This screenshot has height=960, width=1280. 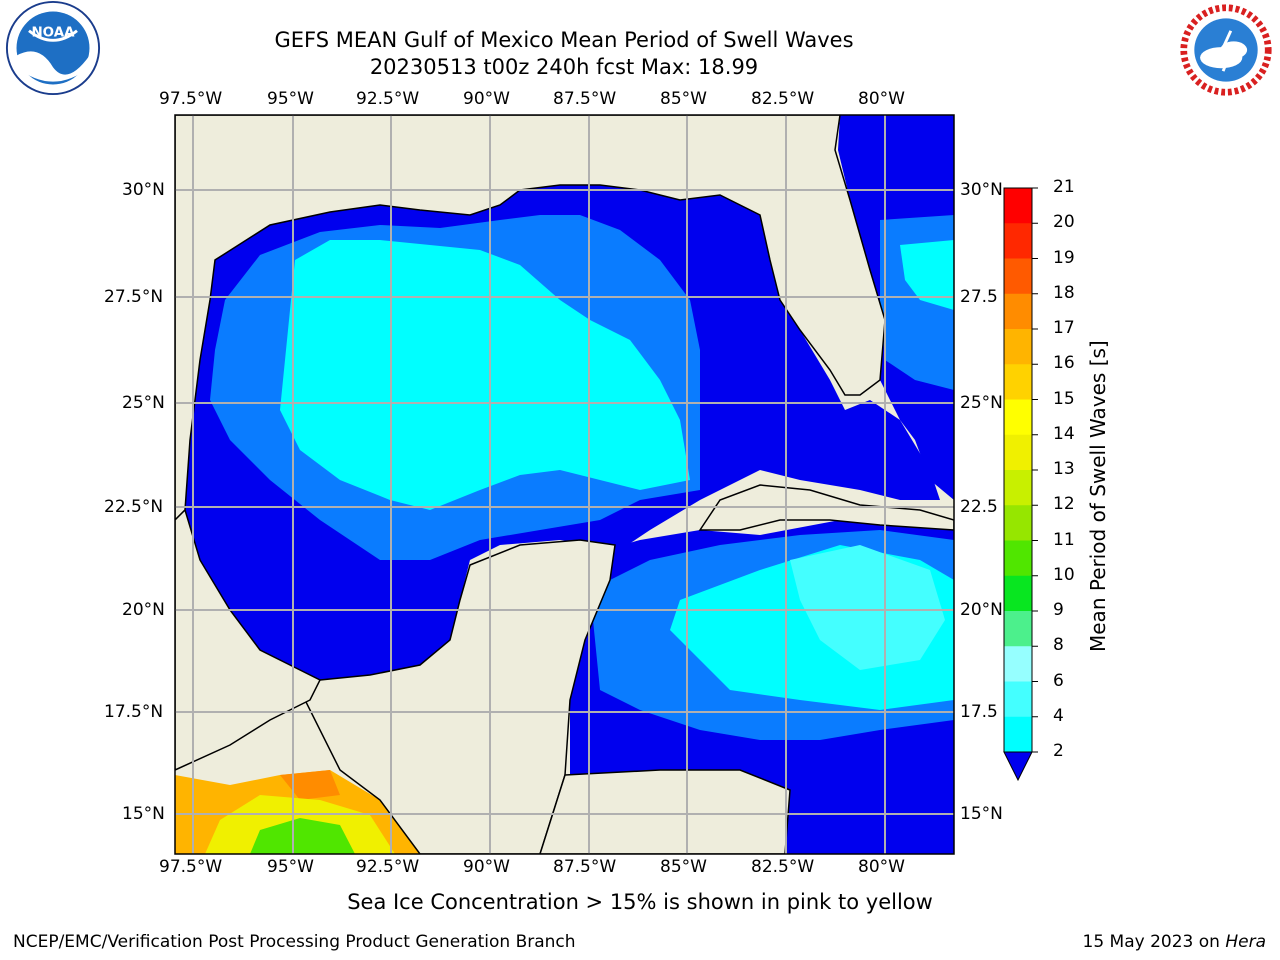 I want to click on colorbar-label: 9, so click(x=1058, y=610).